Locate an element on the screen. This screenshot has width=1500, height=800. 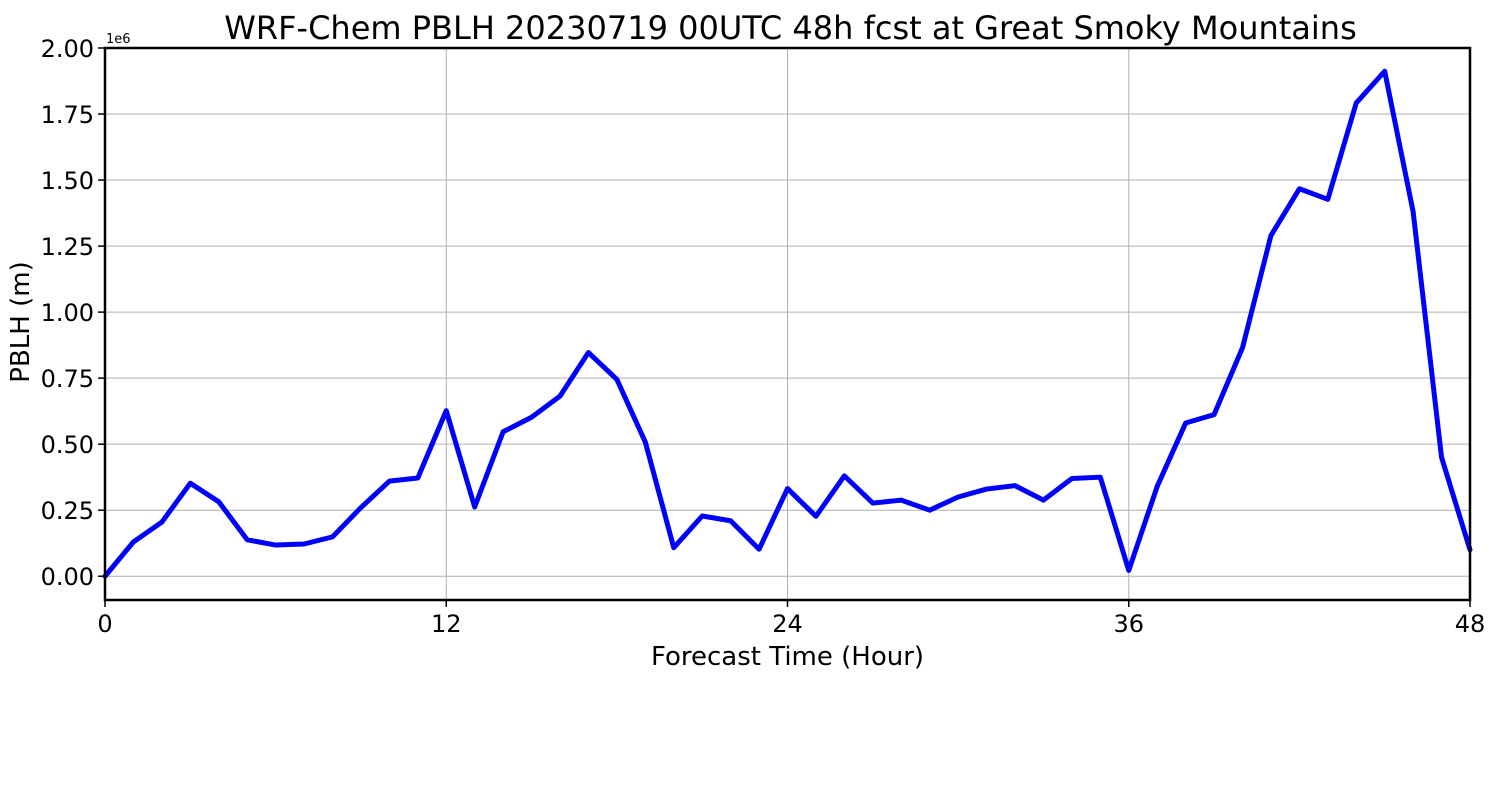
x-tick-label: 12 is located at coordinates (446, 624).